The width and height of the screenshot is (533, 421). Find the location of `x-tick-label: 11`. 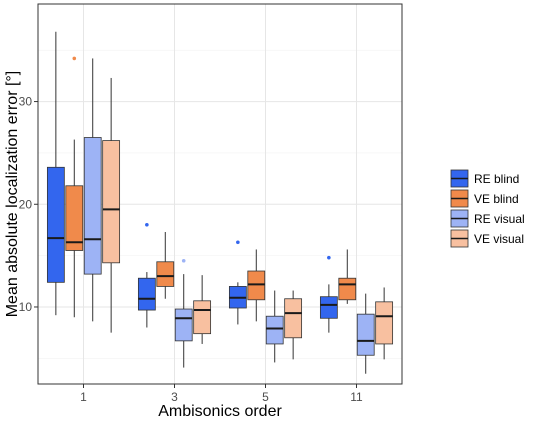

x-tick-label: 11 is located at coordinates (356, 397).